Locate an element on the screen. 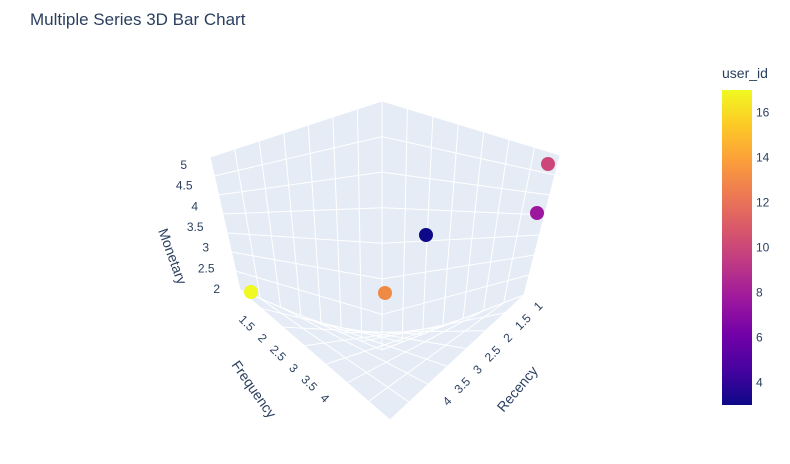 The height and width of the screenshot is (464, 790). z-tick-label: 4.5 is located at coordinates (184, 186).